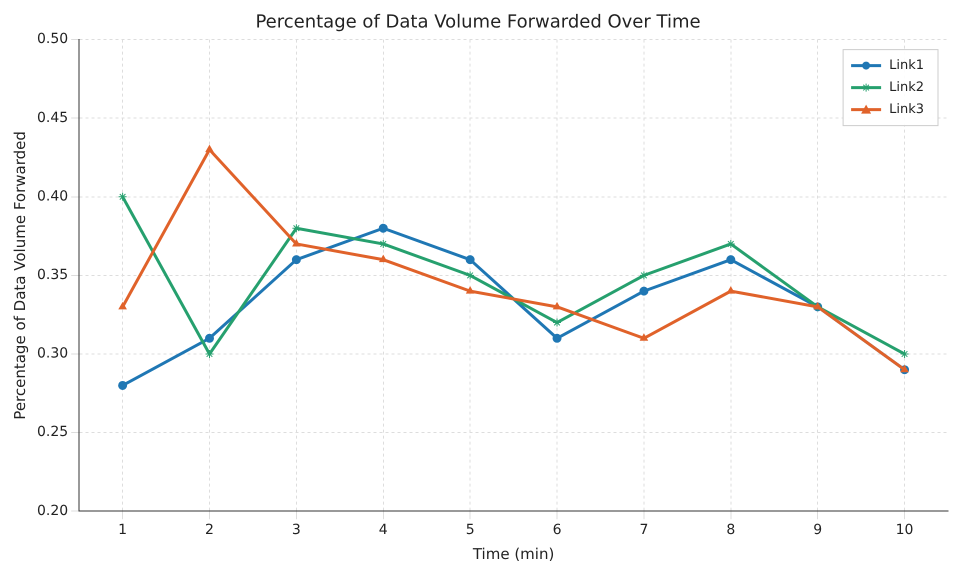  What do you see at coordinates (52, 196) in the screenshot?
I see `y-tick-label: 0.40` at bounding box center [52, 196].